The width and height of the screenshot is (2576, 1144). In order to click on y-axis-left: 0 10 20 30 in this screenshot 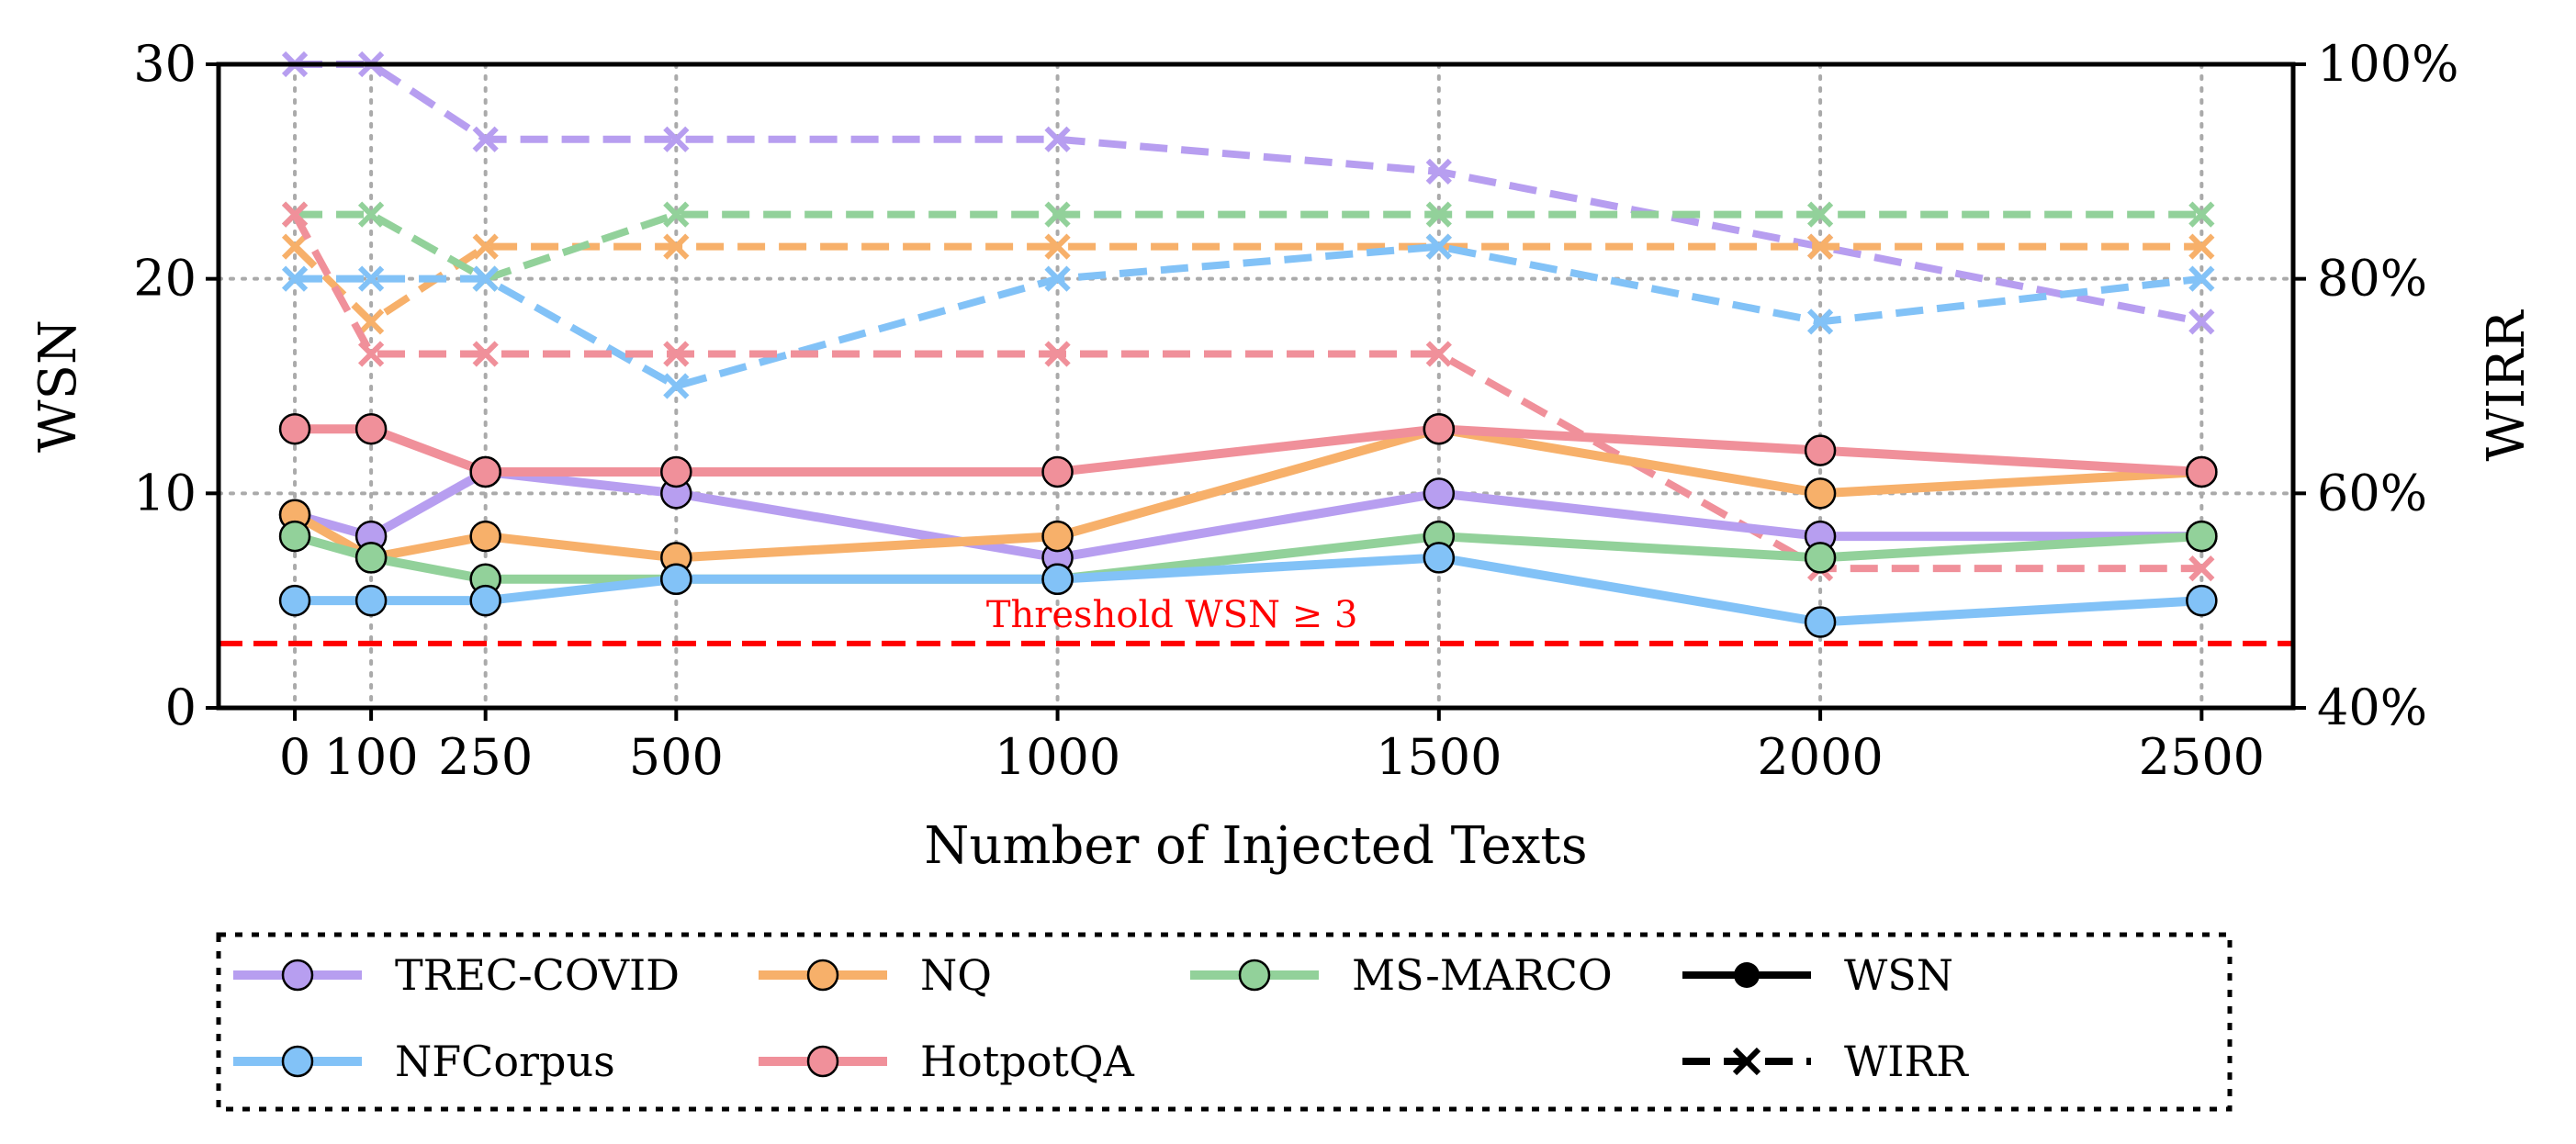, I will do `click(176, 386)`.